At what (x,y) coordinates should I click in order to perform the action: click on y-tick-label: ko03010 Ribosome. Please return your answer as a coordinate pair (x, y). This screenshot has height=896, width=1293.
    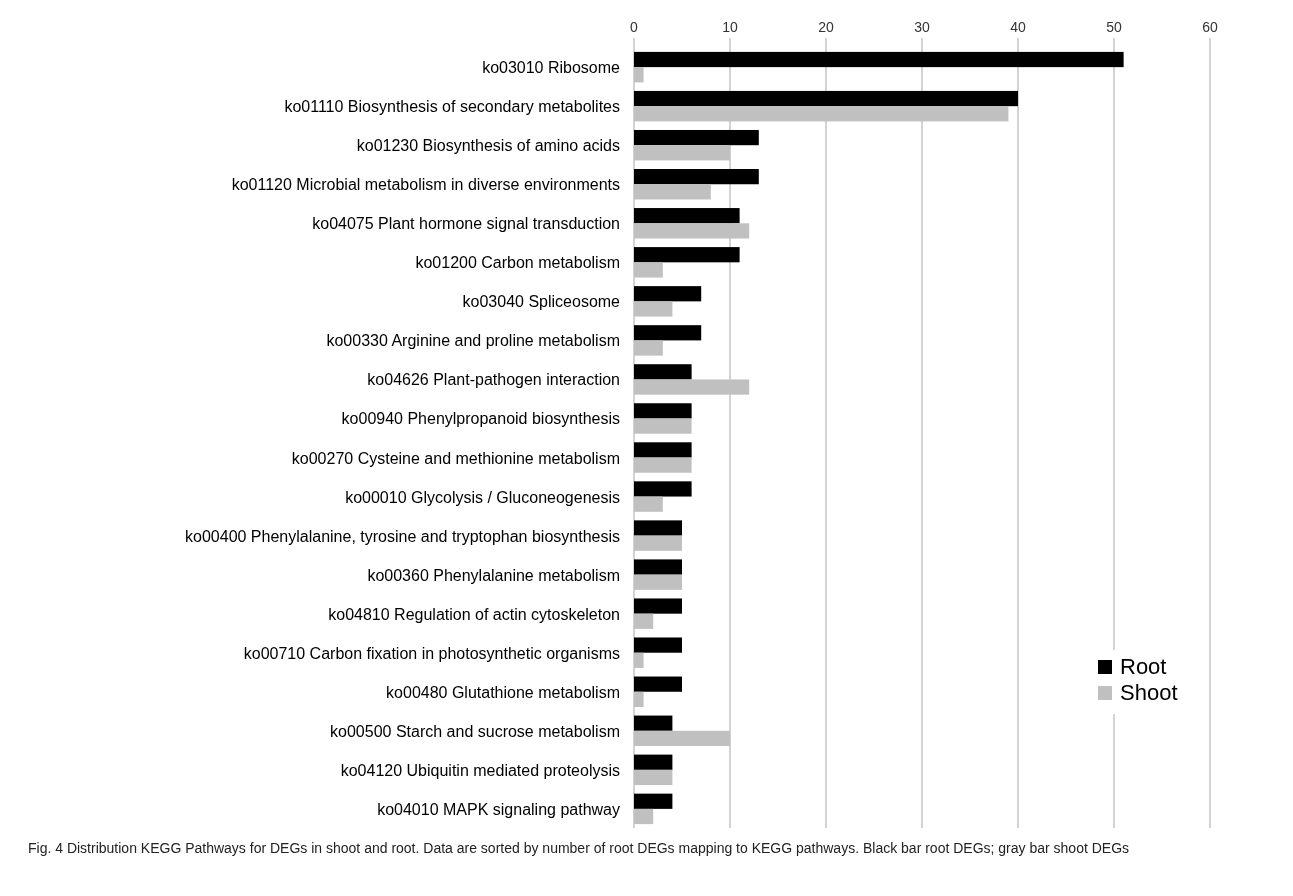
    Looking at the image, I should click on (551, 68).